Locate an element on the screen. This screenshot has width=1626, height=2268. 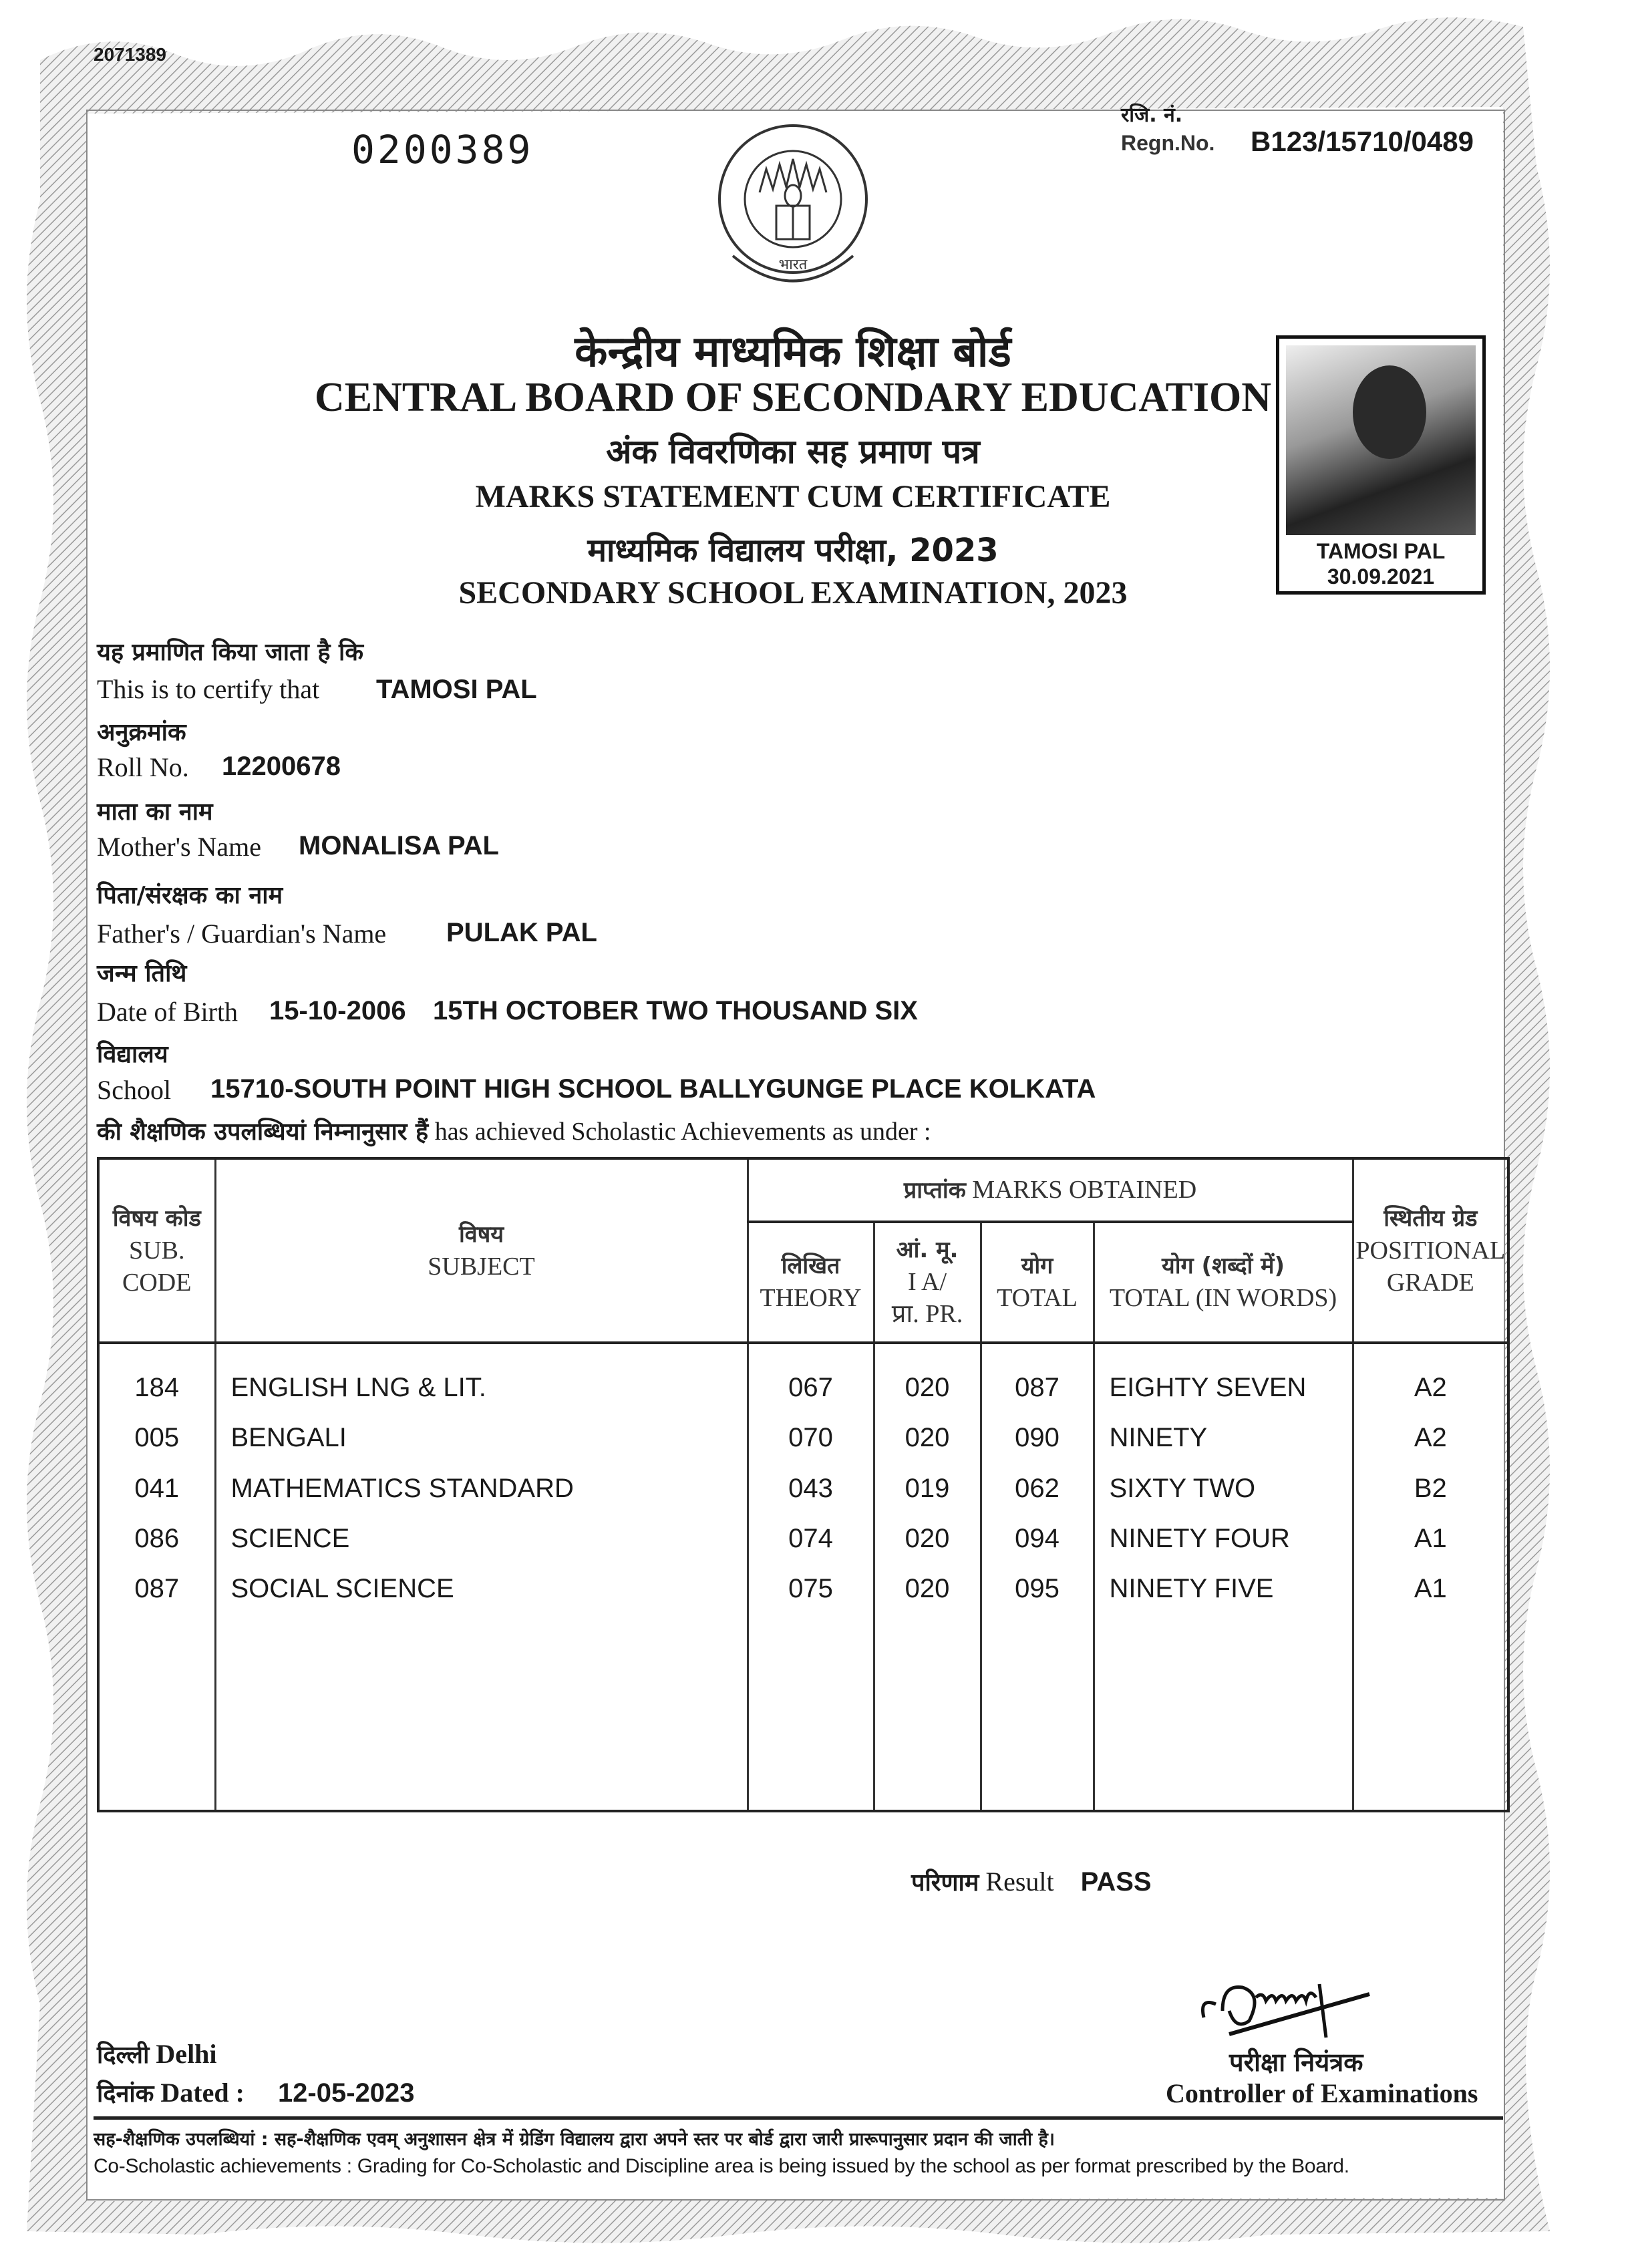
cell-words: NINETY FOUR is located at coordinates (1223, 1538).